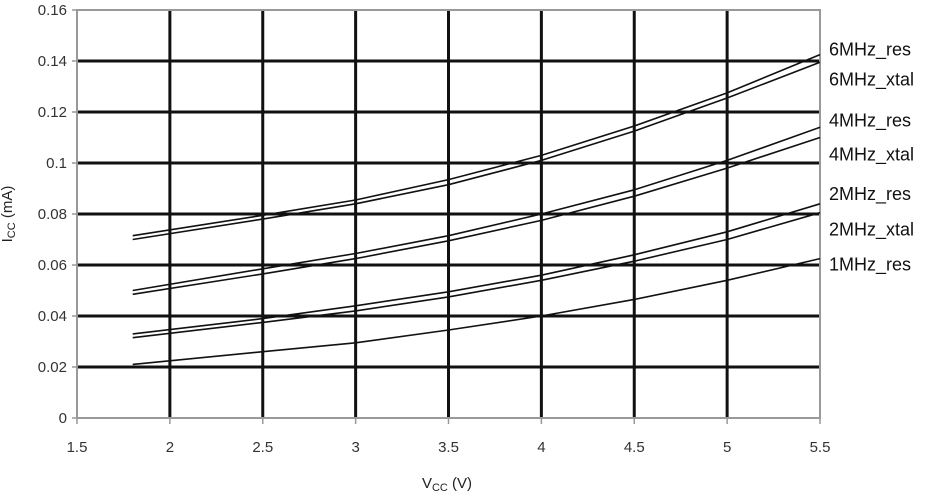 This screenshot has height=494, width=935. Describe the element at coordinates (727, 447) in the screenshot. I see `x-tick-label: 5` at that location.